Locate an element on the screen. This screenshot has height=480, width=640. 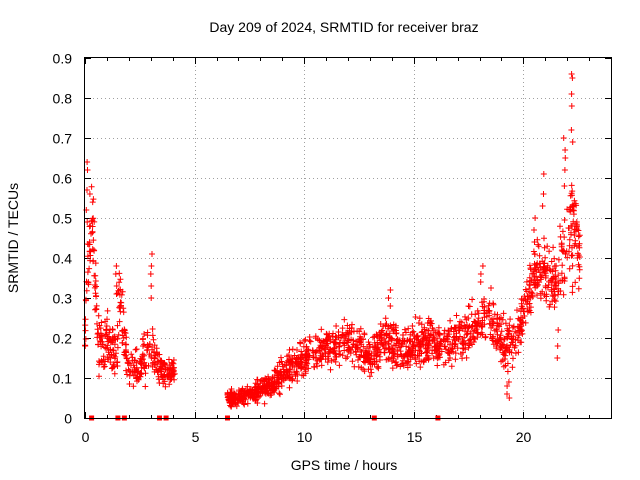
x-tick-label: 10 is located at coordinates (305, 437).